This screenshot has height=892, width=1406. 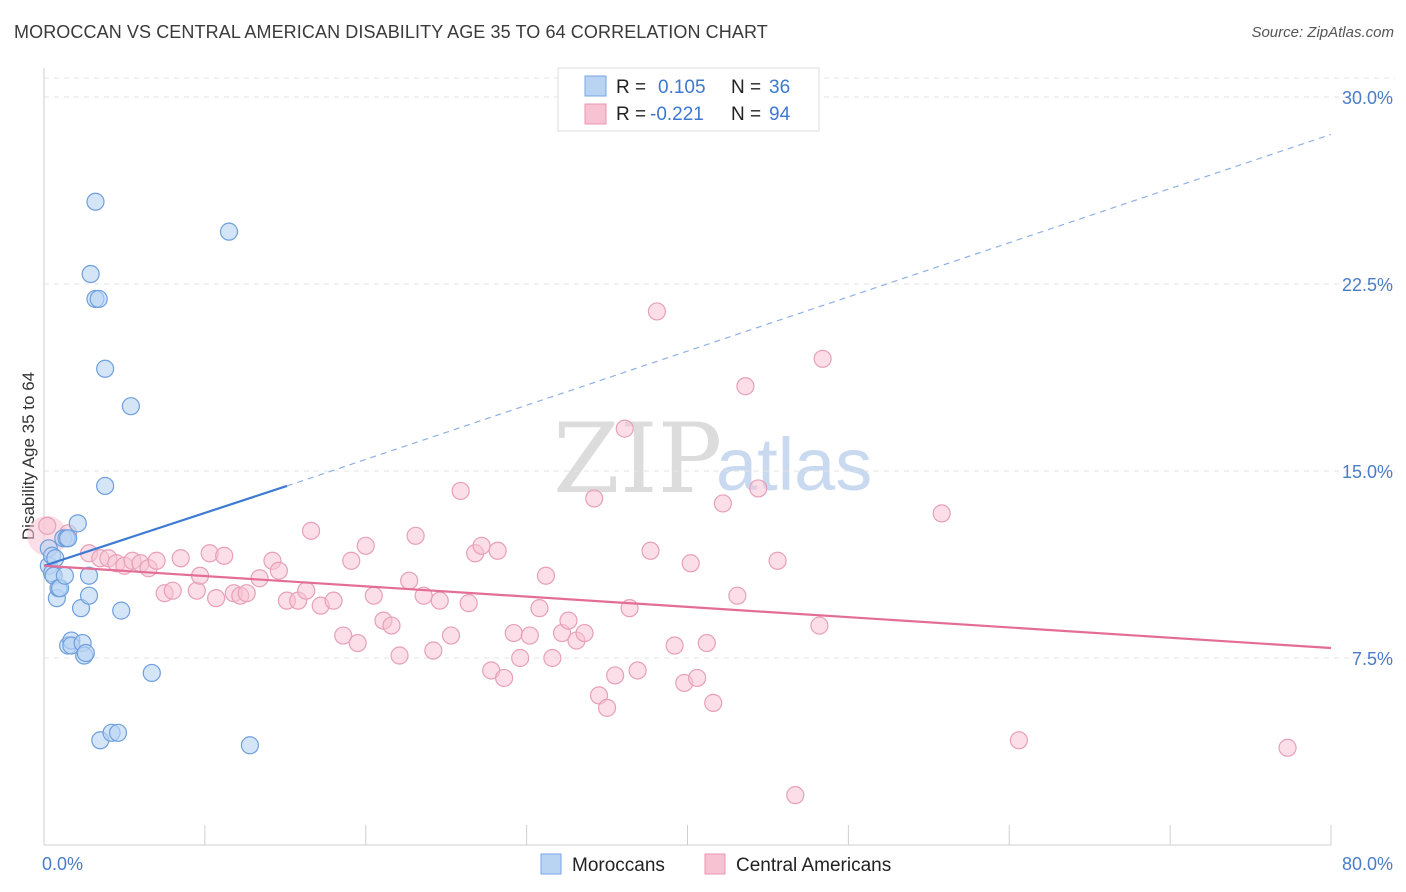 I want to click on series-legend: Moroccans Central Americans, so click(x=715, y=864).